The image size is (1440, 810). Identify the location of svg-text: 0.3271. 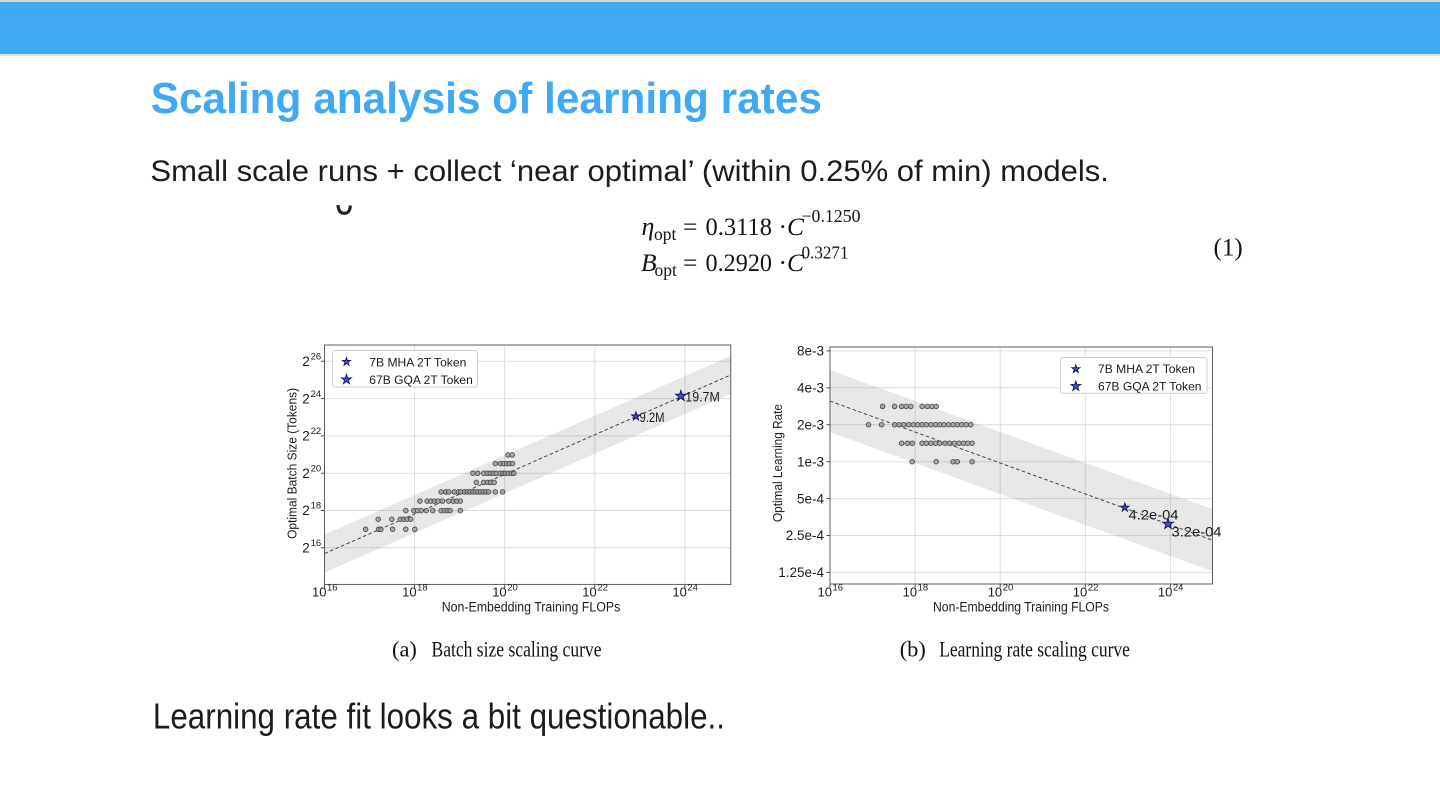
(825, 253).